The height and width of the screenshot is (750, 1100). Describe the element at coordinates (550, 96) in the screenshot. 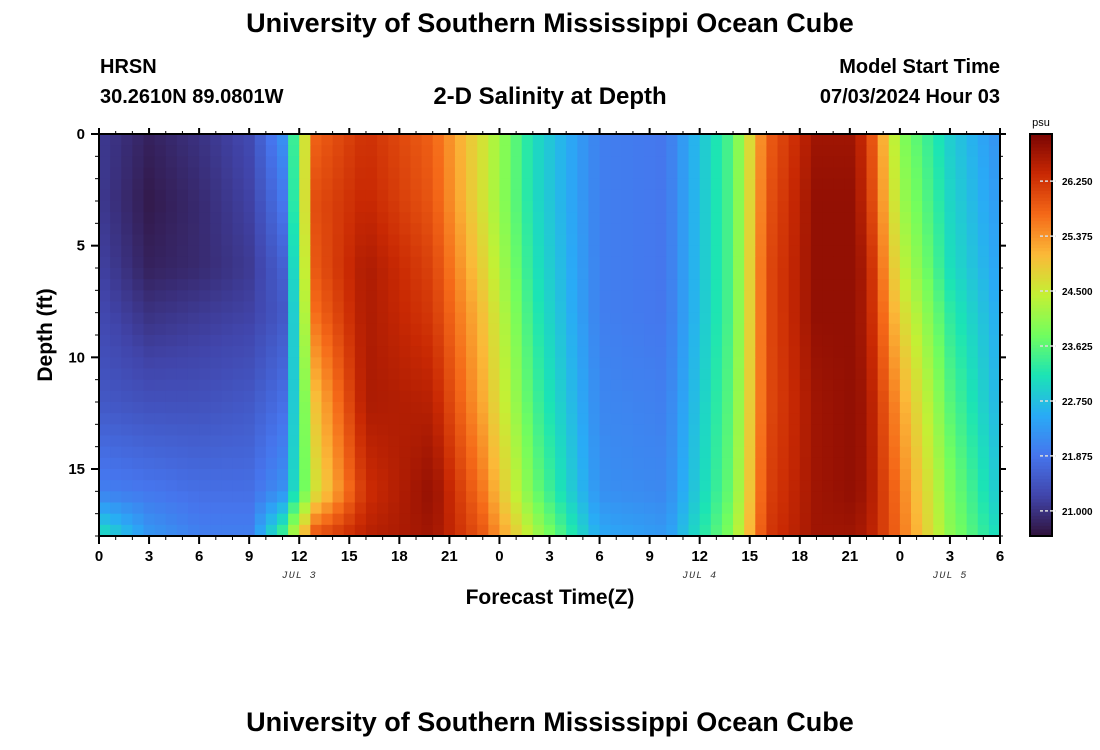

I see `chart-subtitle: 2-D Salinity at Depth` at that location.